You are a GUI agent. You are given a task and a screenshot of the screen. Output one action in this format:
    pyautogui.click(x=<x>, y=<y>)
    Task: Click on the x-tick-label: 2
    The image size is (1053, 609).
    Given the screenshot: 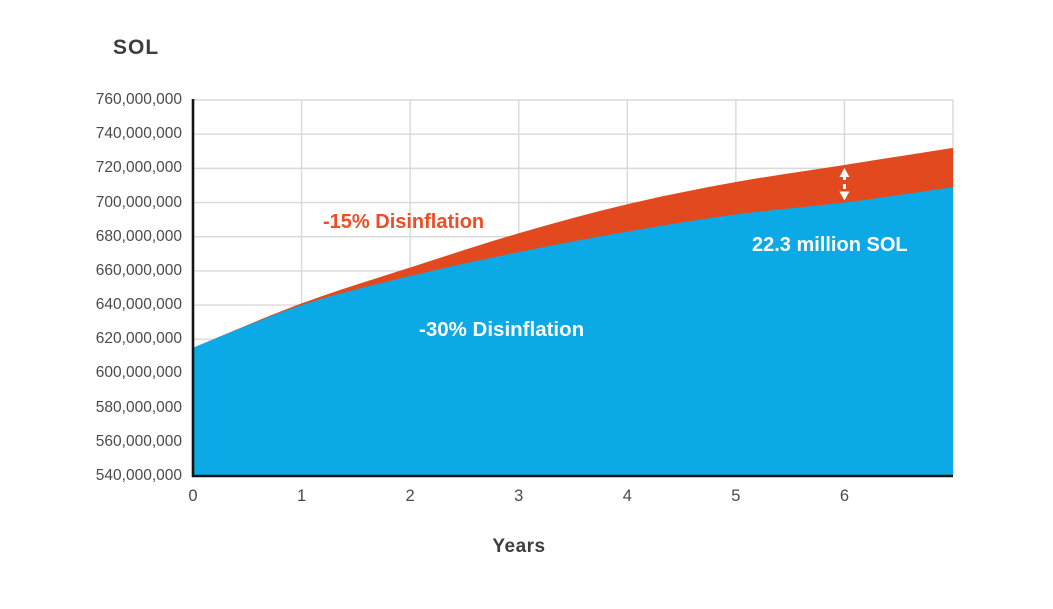 What is the action you would take?
    pyautogui.click(x=410, y=496)
    